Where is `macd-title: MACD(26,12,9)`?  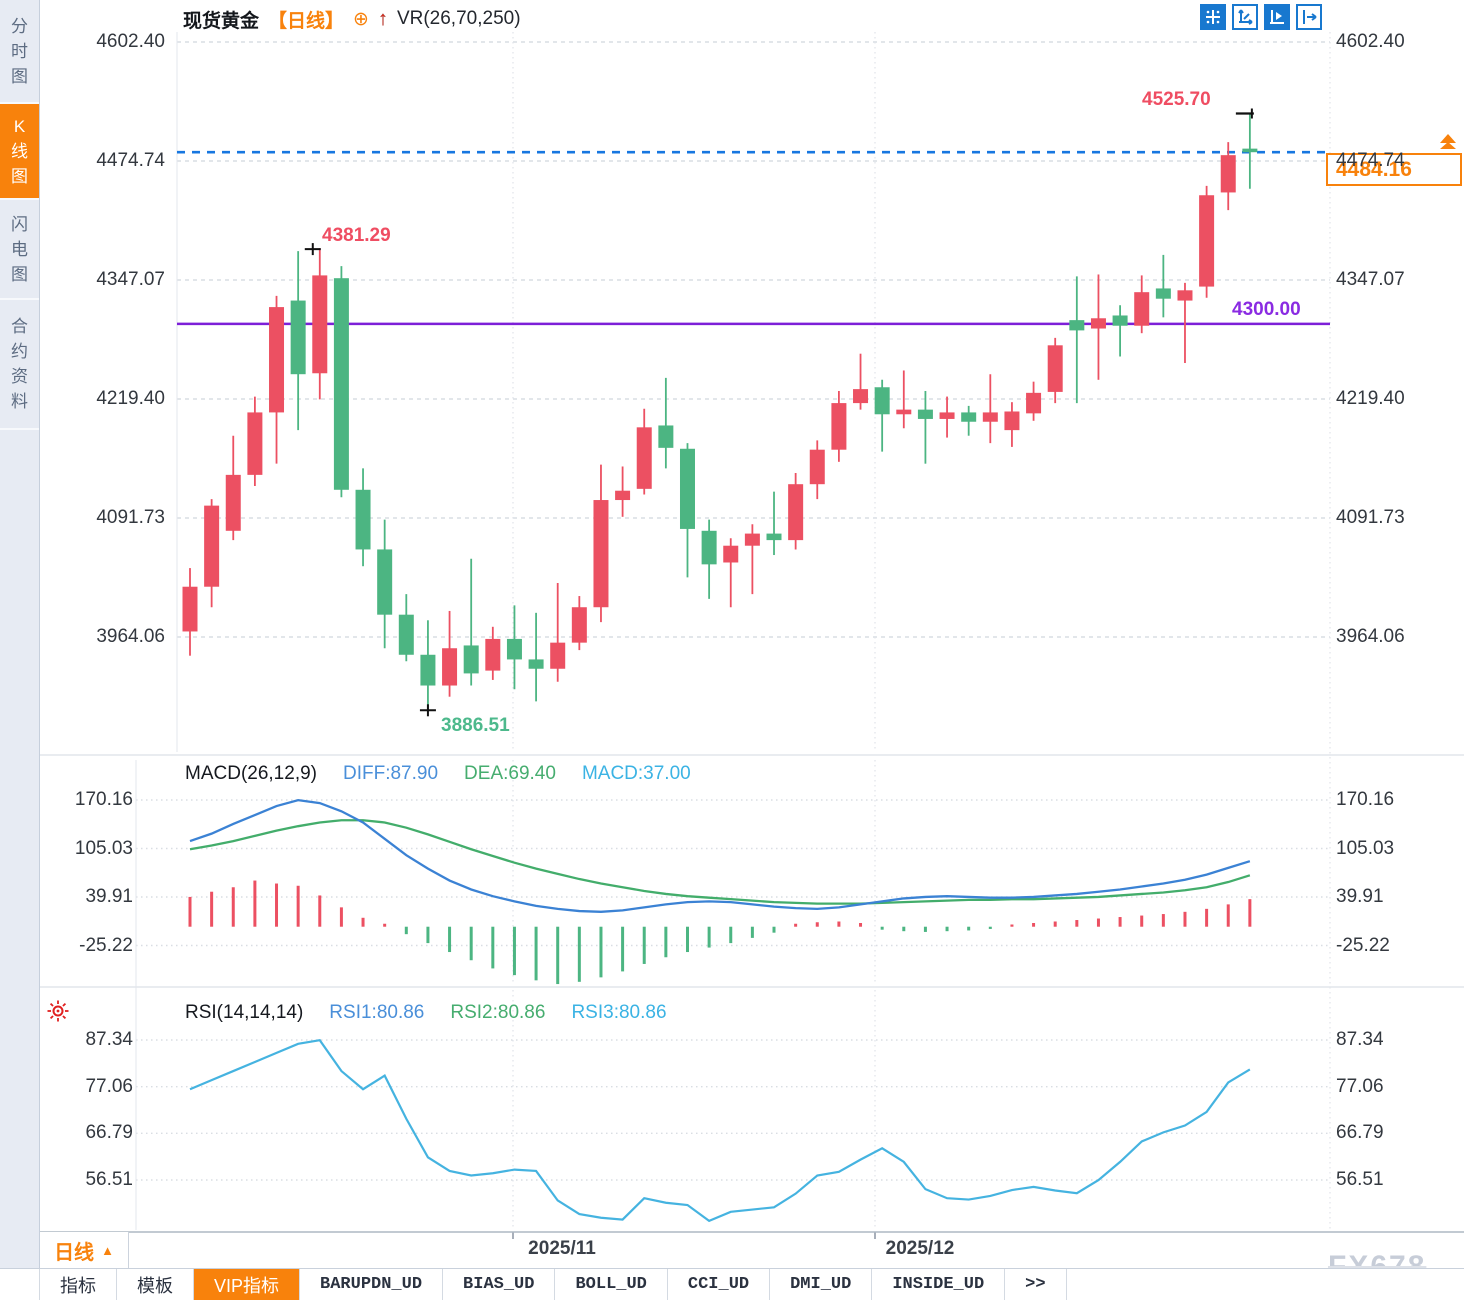
macd-title: MACD(26,12,9) is located at coordinates (251, 773).